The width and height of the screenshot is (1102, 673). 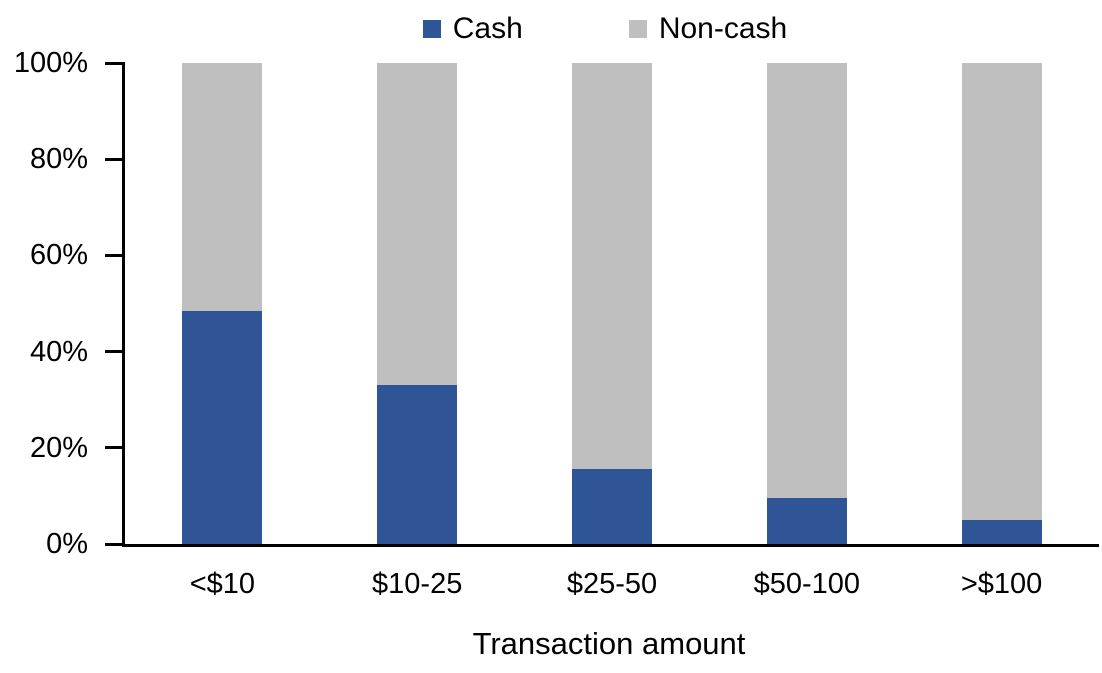 I want to click on chart-legend: Cash Non-cash, so click(x=578, y=29).